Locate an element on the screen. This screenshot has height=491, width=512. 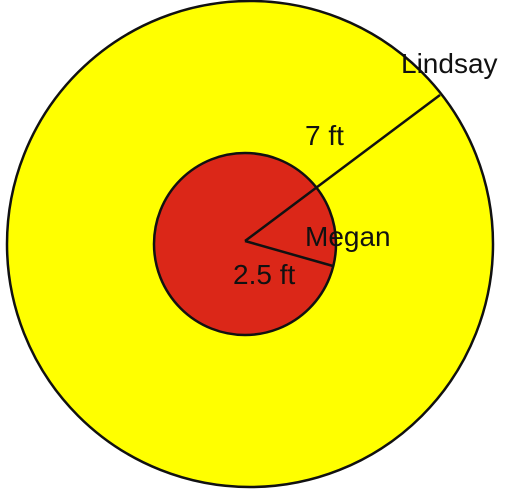
inner-circle is located at coordinates (245, 244).